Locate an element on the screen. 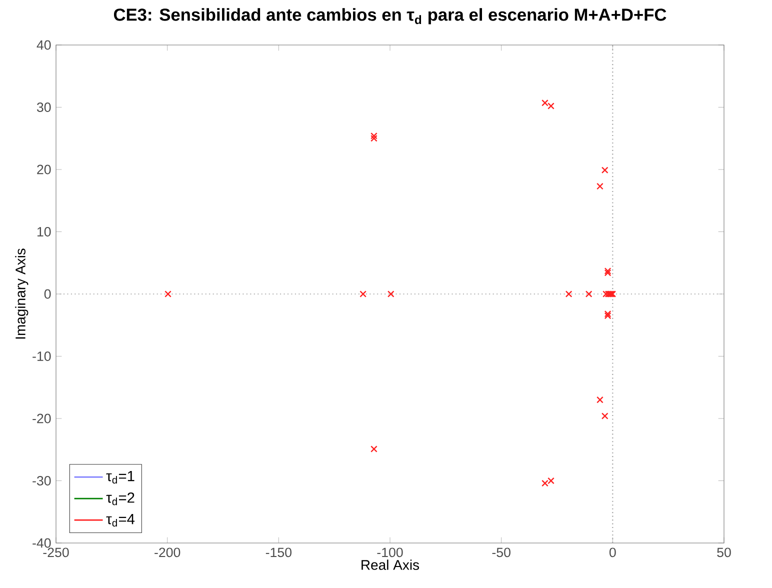 The width and height of the screenshot is (772, 588). x-tick-label: 50 is located at coordinates (724, 553).